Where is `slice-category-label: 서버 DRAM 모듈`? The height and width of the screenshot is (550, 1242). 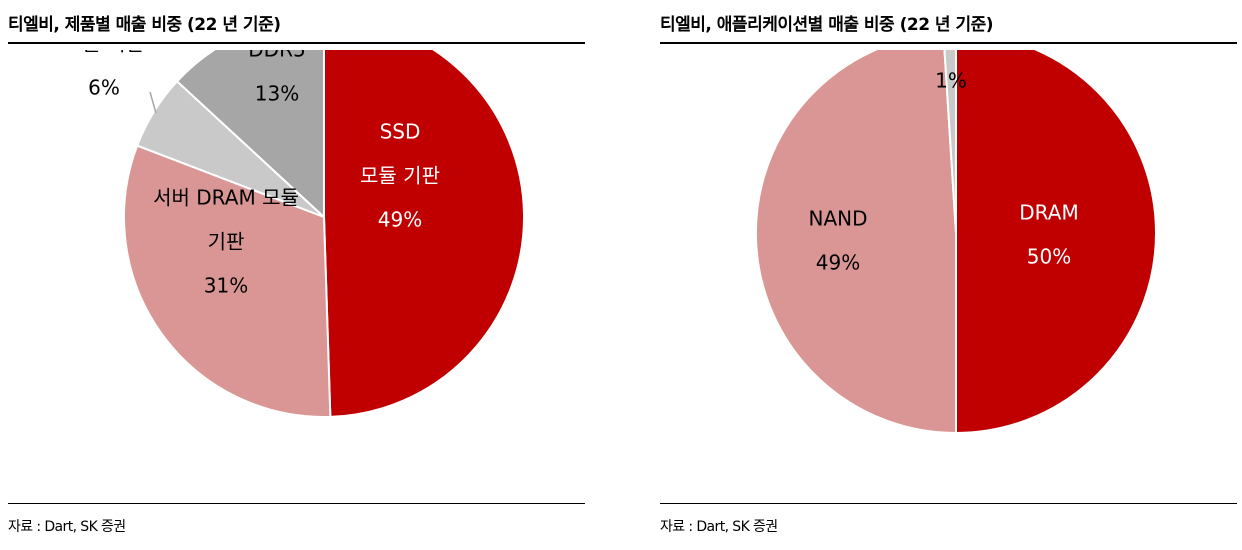
slice-category-label: 서버 DRAM 모듈 is located at coordinates (226, 198).